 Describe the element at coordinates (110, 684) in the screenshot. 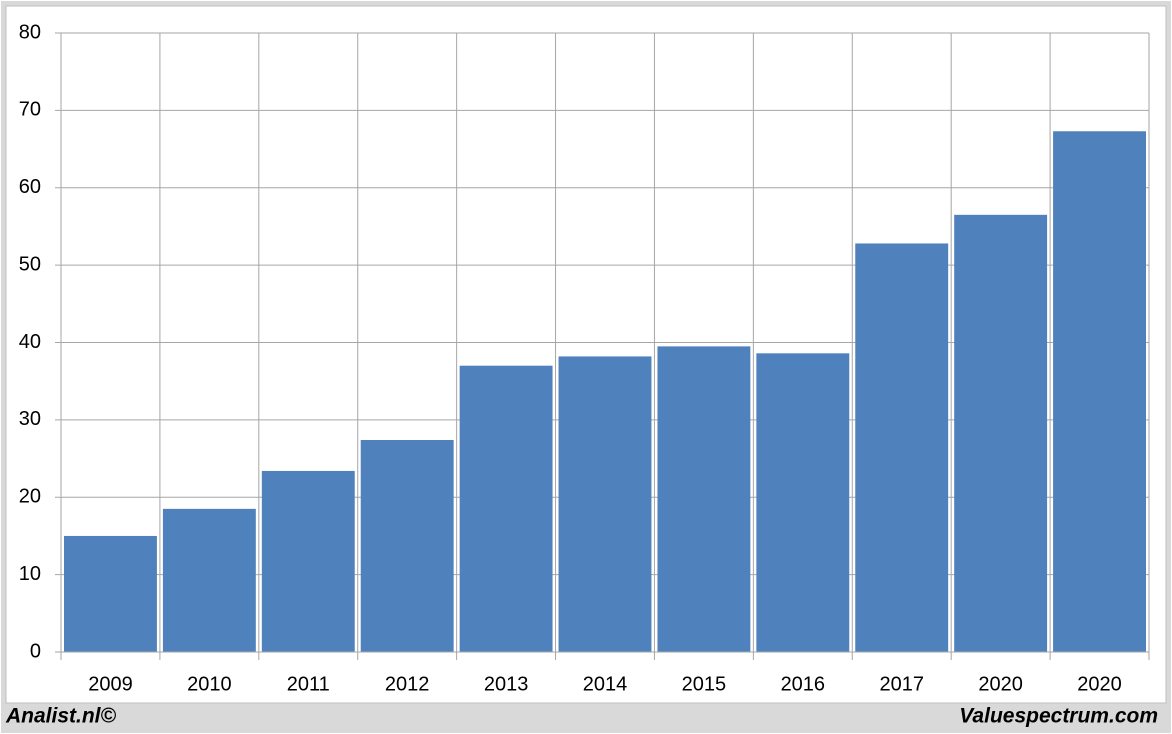

I see `x-tick-label: 2009` at that location.